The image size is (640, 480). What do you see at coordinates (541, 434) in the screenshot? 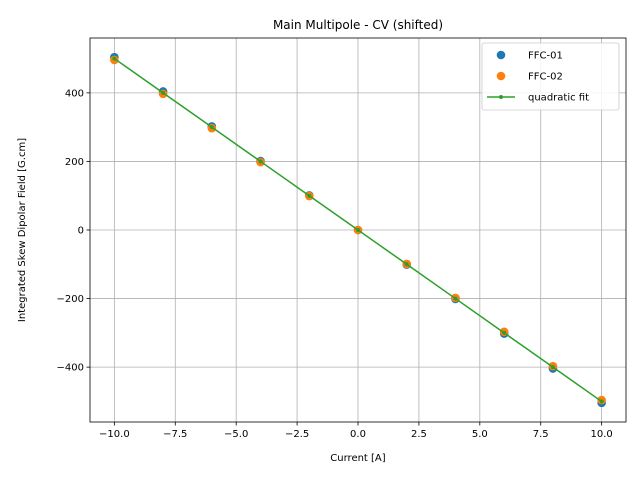
I see `x-tick-label: 7.5` at bounding box center [541, 434].